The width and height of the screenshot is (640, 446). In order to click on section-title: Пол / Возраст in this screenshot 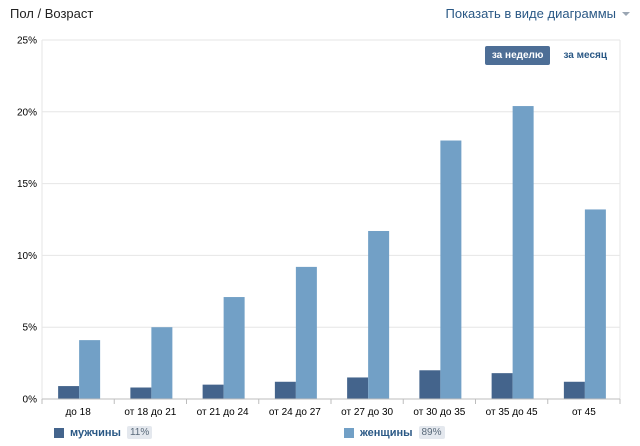, I will do `click(52, 13)`.